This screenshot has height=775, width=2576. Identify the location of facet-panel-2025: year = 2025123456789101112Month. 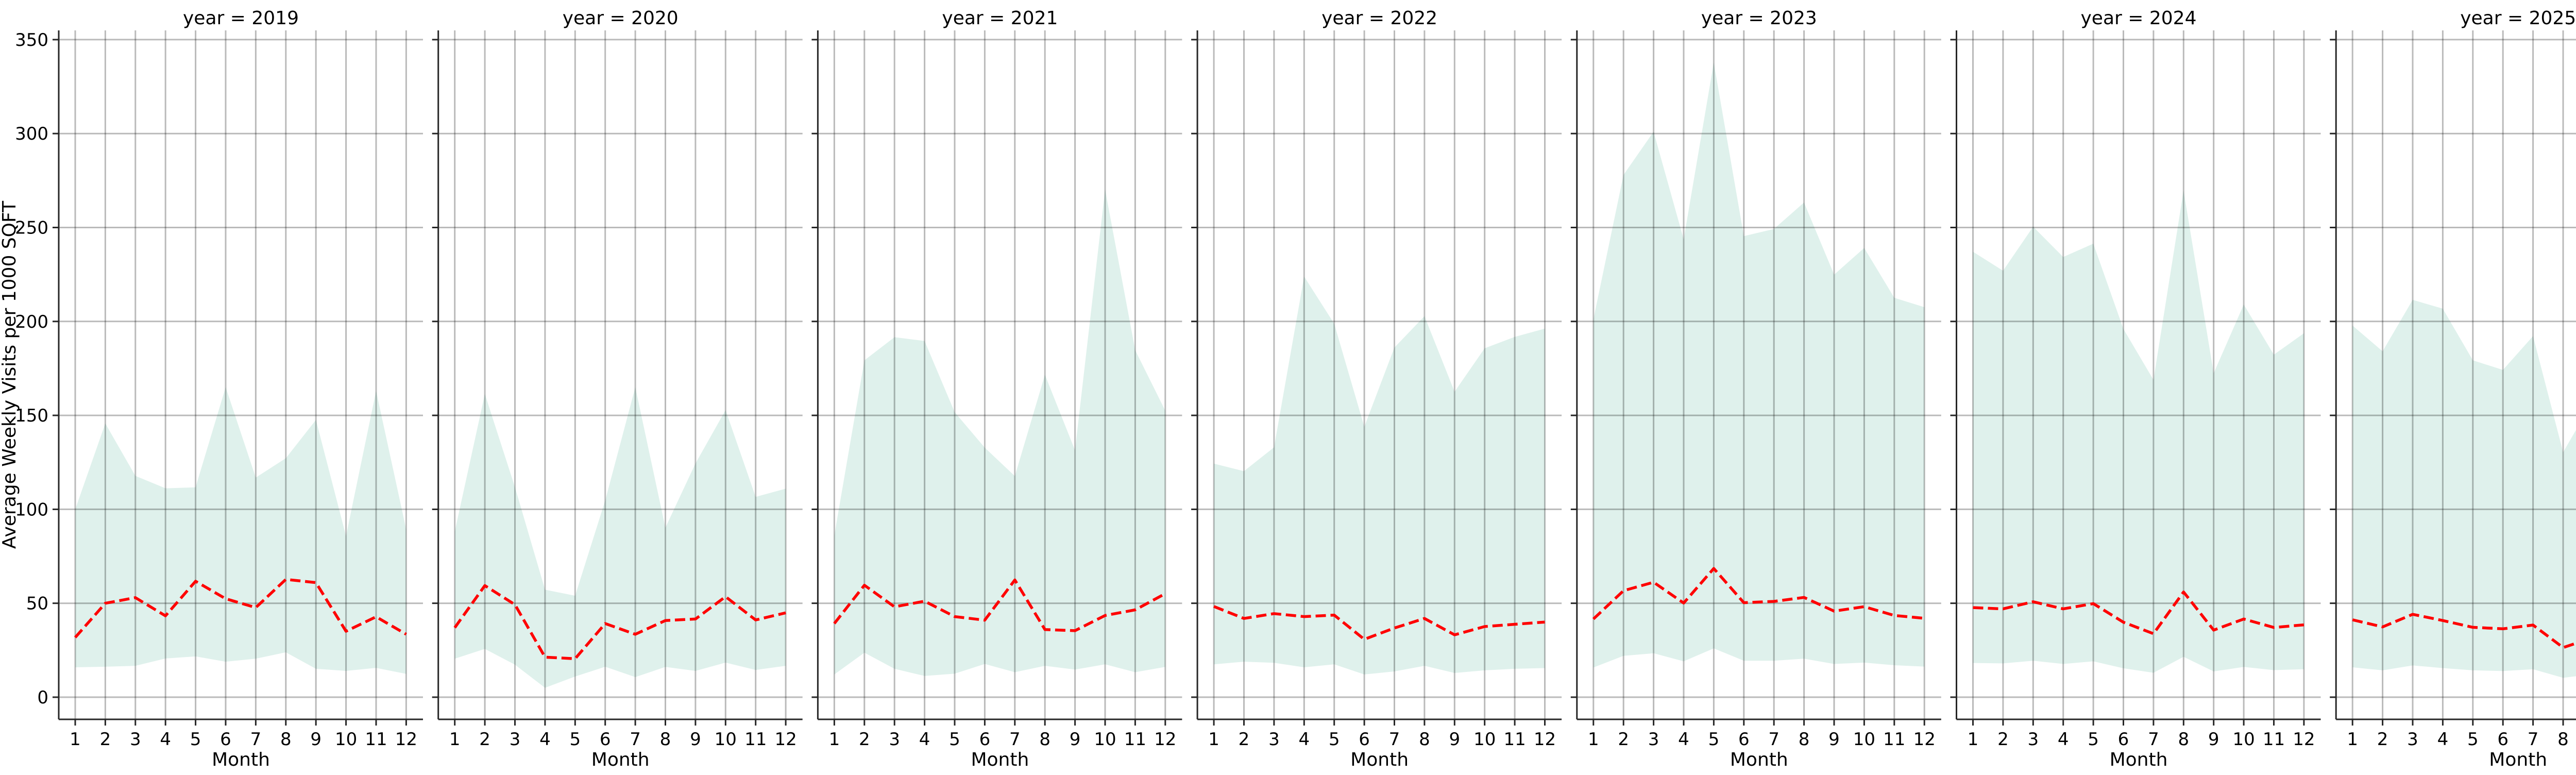
(2453, 389).